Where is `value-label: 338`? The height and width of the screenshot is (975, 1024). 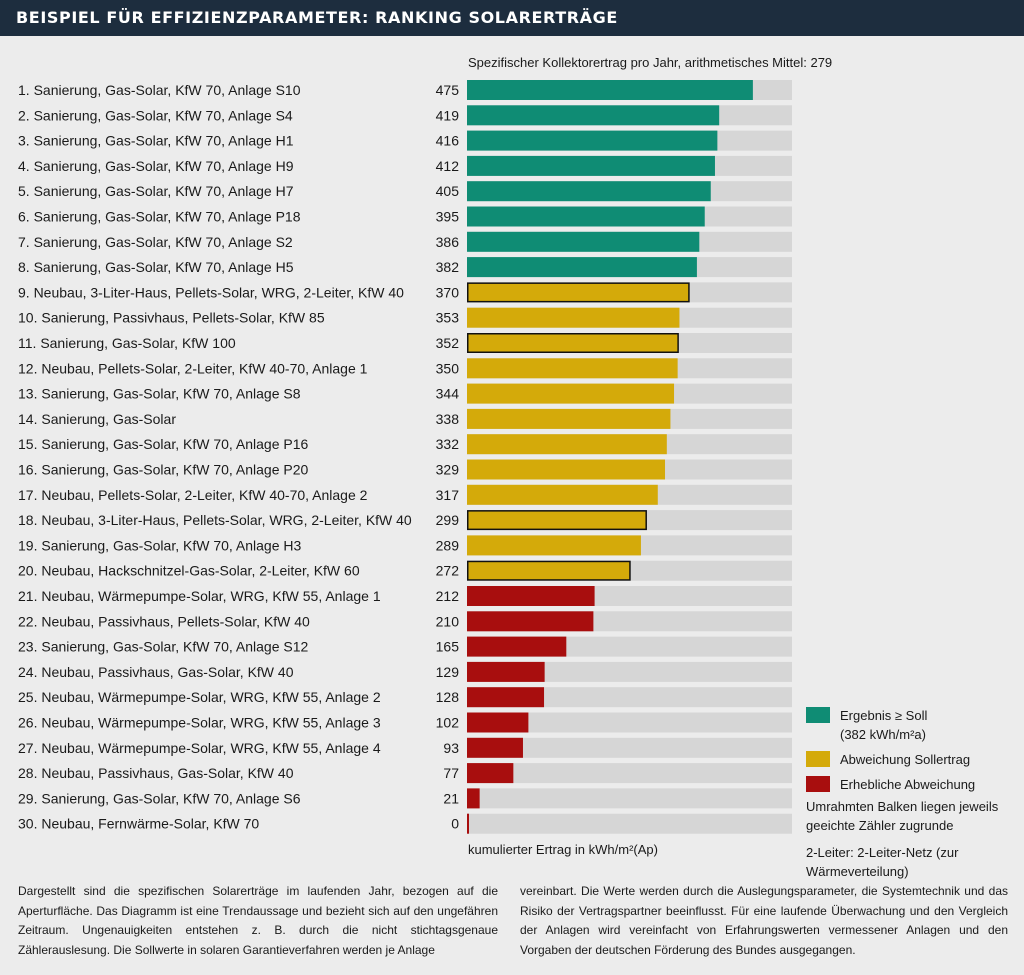
value-label: 338 is located at coordinates (448, 419).